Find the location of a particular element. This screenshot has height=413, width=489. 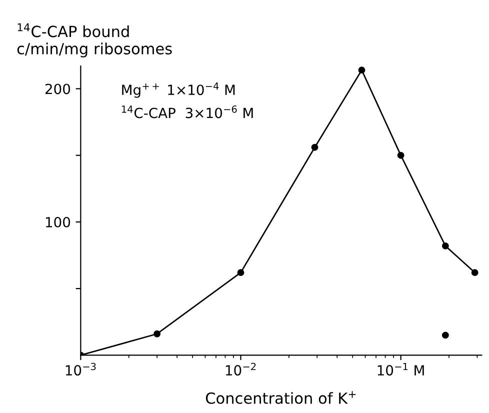

y-axis-title: $^{14}$C-CAP bound c/min/mg ribosomes is located at coordinates (94, 40).